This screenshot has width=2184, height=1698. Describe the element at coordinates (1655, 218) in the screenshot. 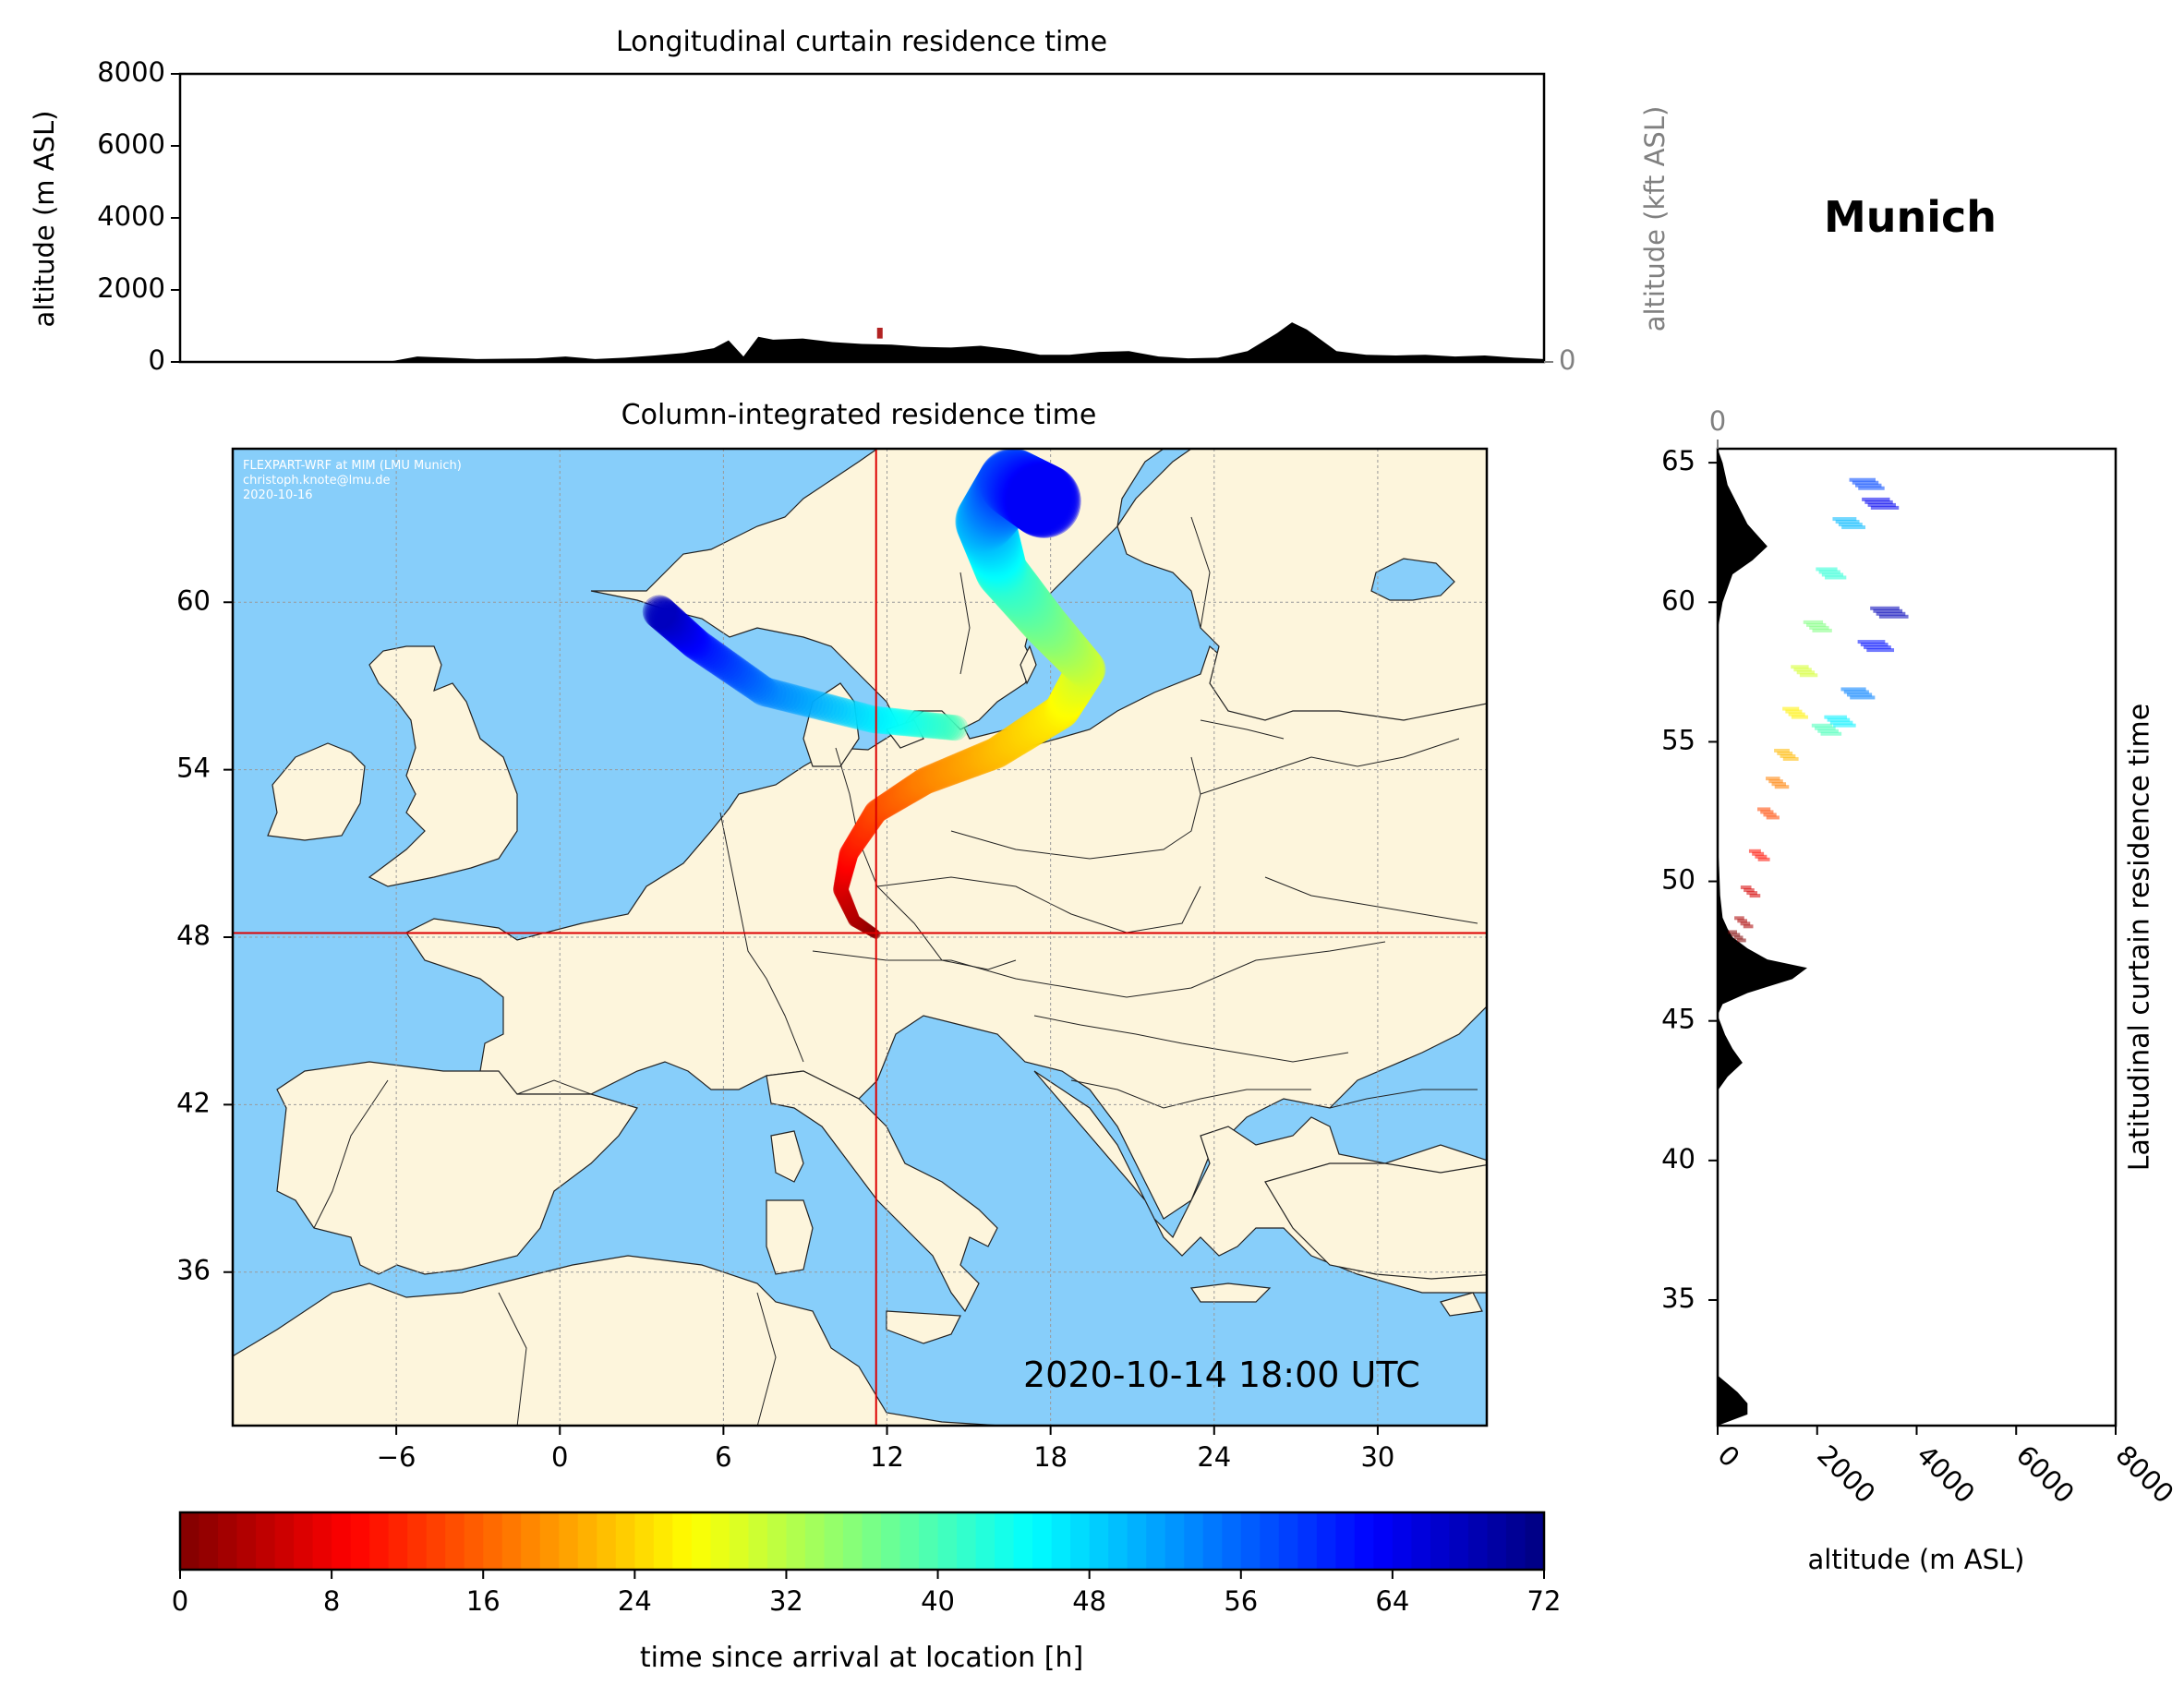

I see `top-secondary-y-axis-label: altitude (kft ASL)` at that location.